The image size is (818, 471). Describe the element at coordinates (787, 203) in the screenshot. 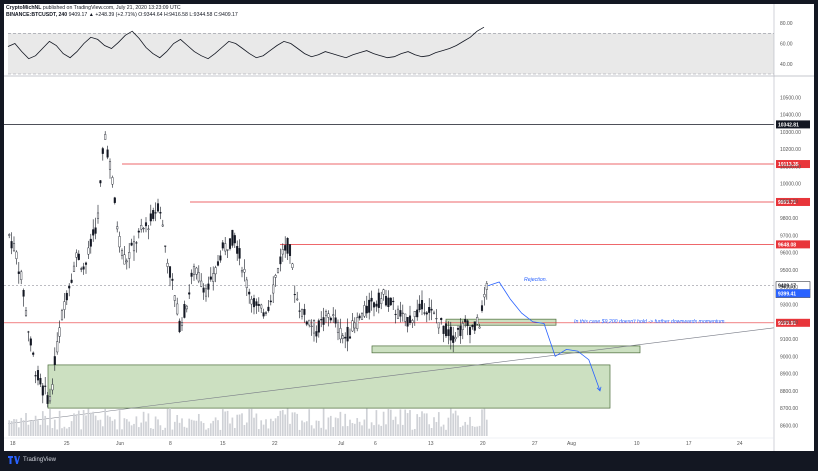

I see `level-tag-label: 9893.71` at that location.